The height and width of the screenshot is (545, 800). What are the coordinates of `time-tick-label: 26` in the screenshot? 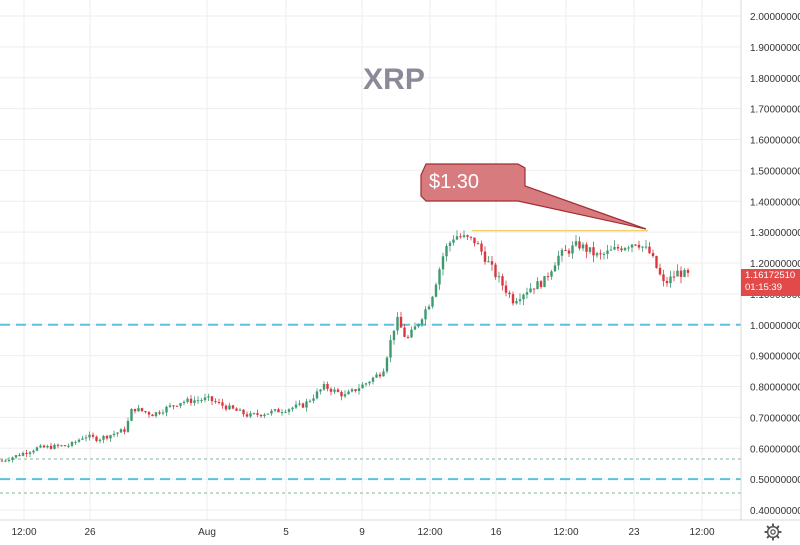 It's located at (90, 532).